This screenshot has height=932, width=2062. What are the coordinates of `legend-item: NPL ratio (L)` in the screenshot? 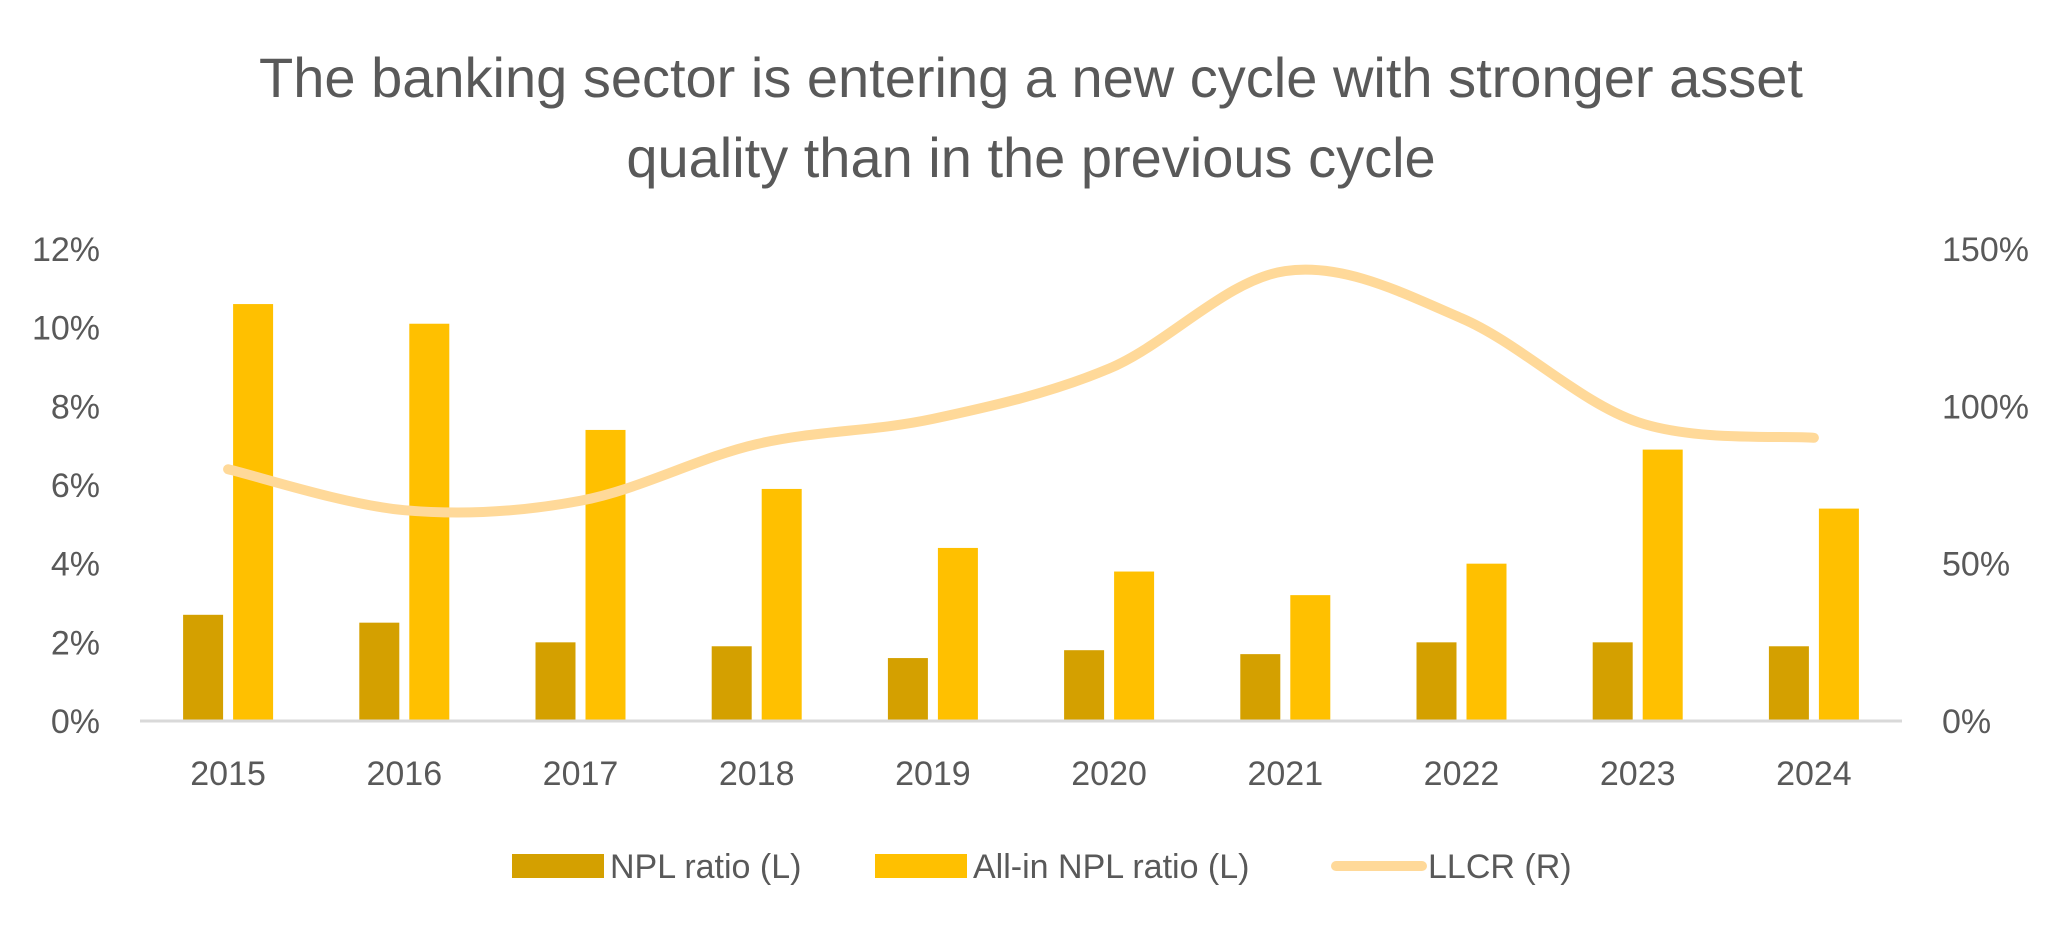 It's located at (656, 867).